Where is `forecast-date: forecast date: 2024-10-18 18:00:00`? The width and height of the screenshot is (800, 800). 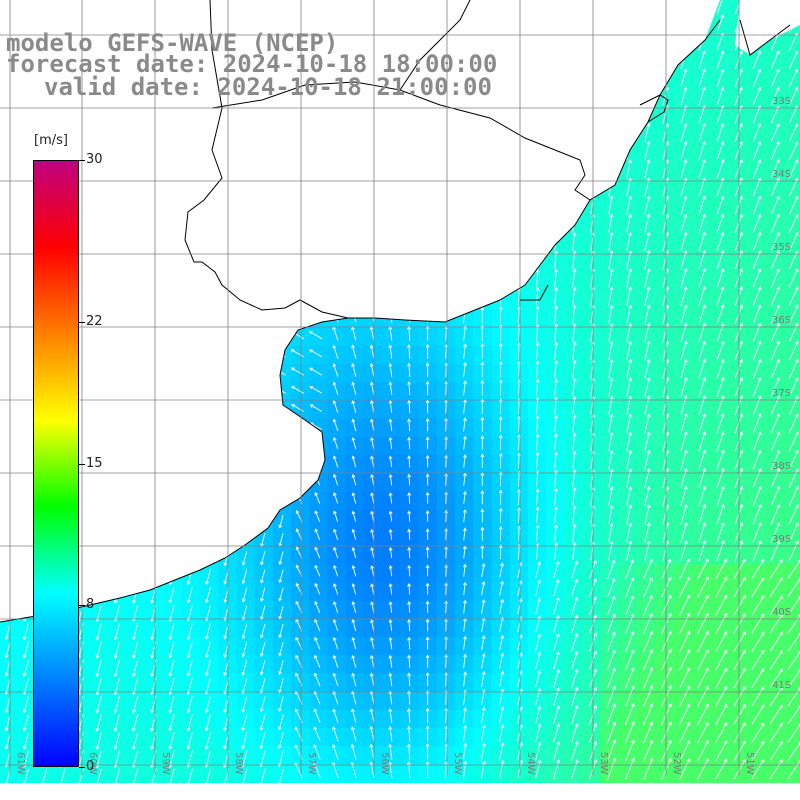 forecast-date: forecast date: 2024-10-18 18:00:00 is located at coordinates (252, 64).